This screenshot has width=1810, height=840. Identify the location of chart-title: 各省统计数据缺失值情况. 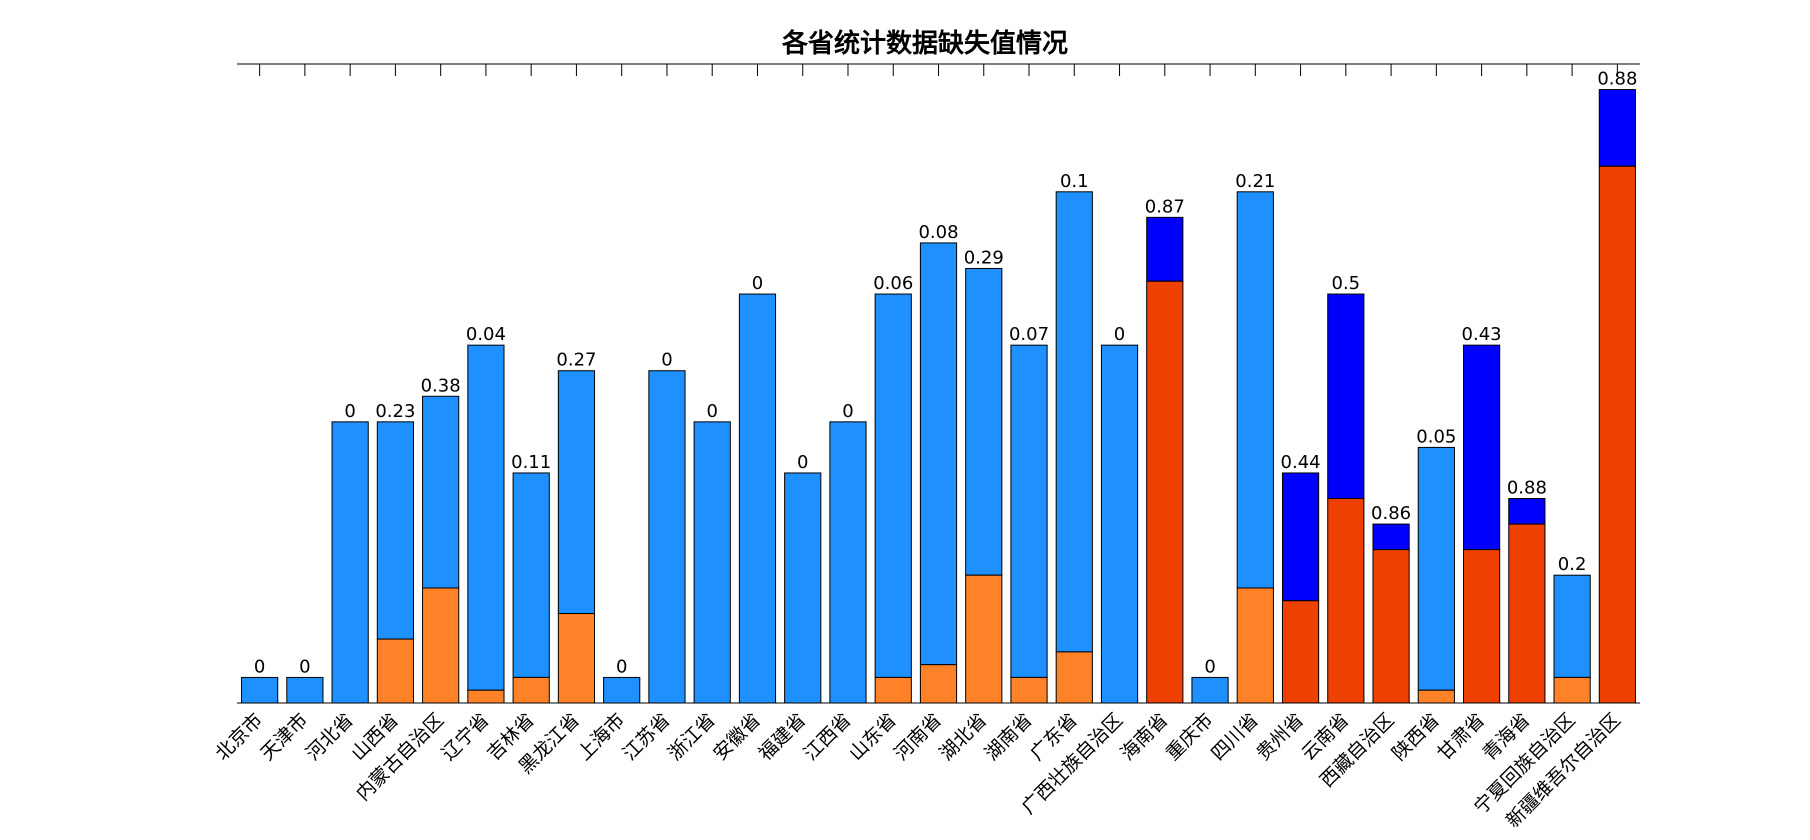
(924, 43).